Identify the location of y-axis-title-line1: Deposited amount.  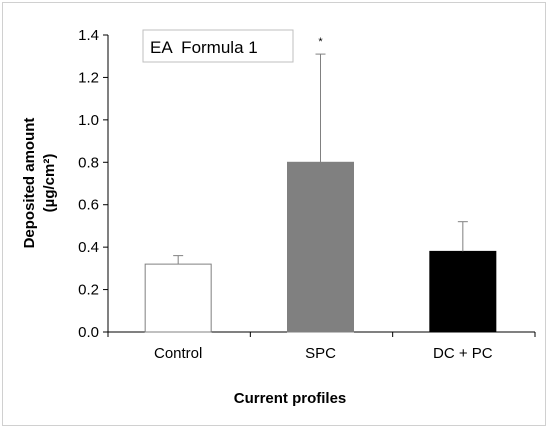
(29, 183).